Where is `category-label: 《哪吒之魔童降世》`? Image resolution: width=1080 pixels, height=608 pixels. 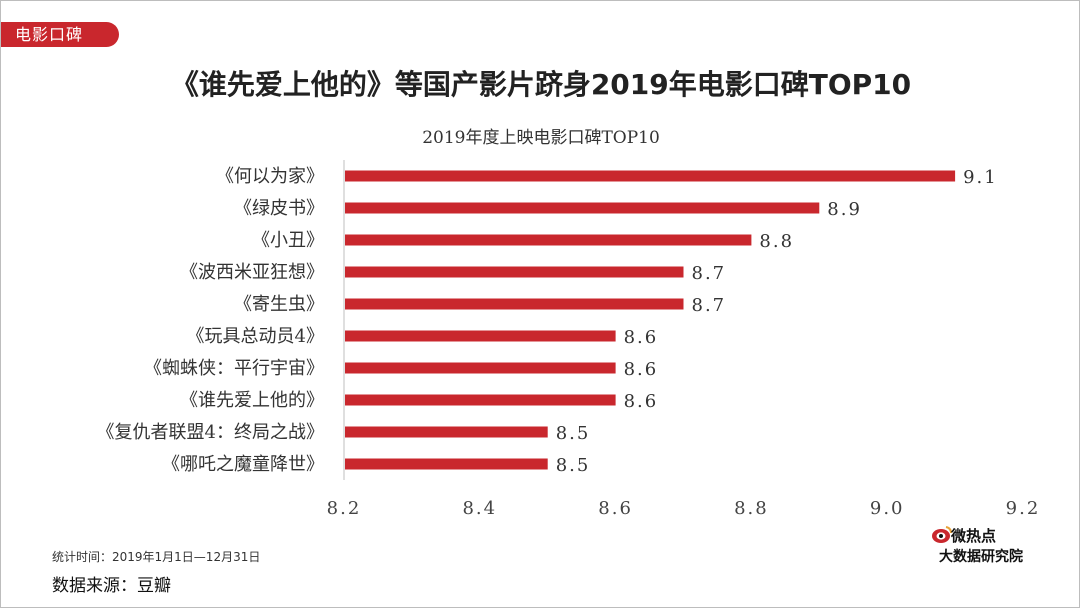 category-label: 《哪吒之魔童降世》 is located at coordinates (243, 464).